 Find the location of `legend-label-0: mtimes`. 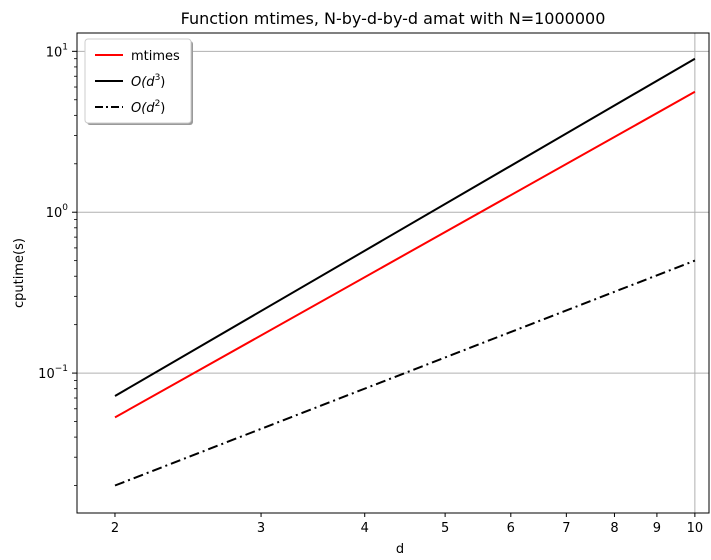

legend-label-0: mtimes is located at coordinates (155, 56).